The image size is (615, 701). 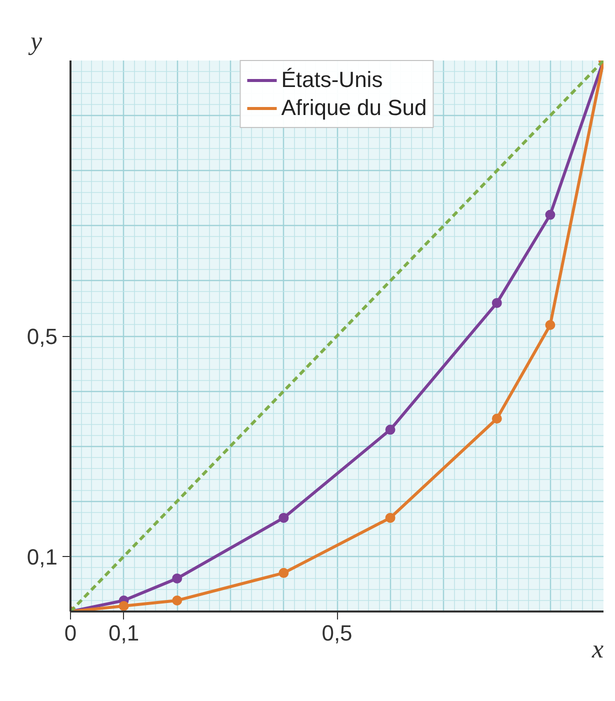 I want to click on legend-label: États-Unis, so click(x=332, y=80).